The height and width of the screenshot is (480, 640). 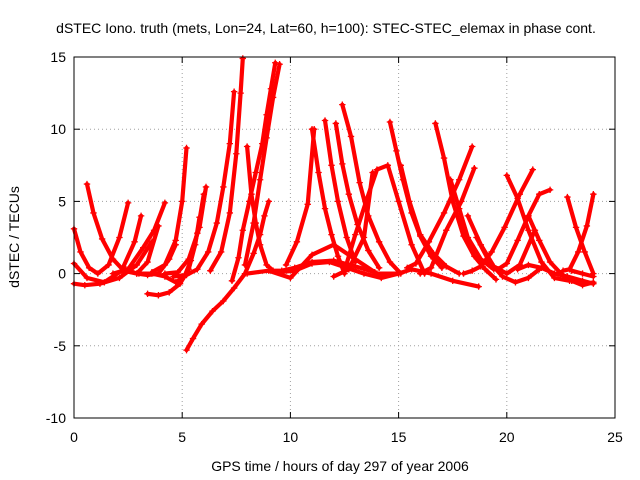 I want to click on x-tick-label: 0, so click(x=74, y=437).